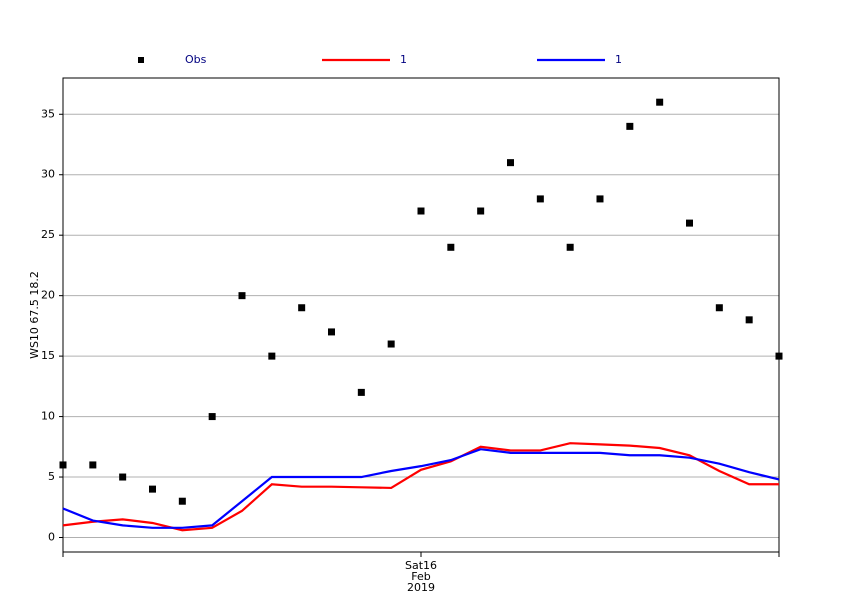  I want to click on legend-label: Obs, so click(196, 59).